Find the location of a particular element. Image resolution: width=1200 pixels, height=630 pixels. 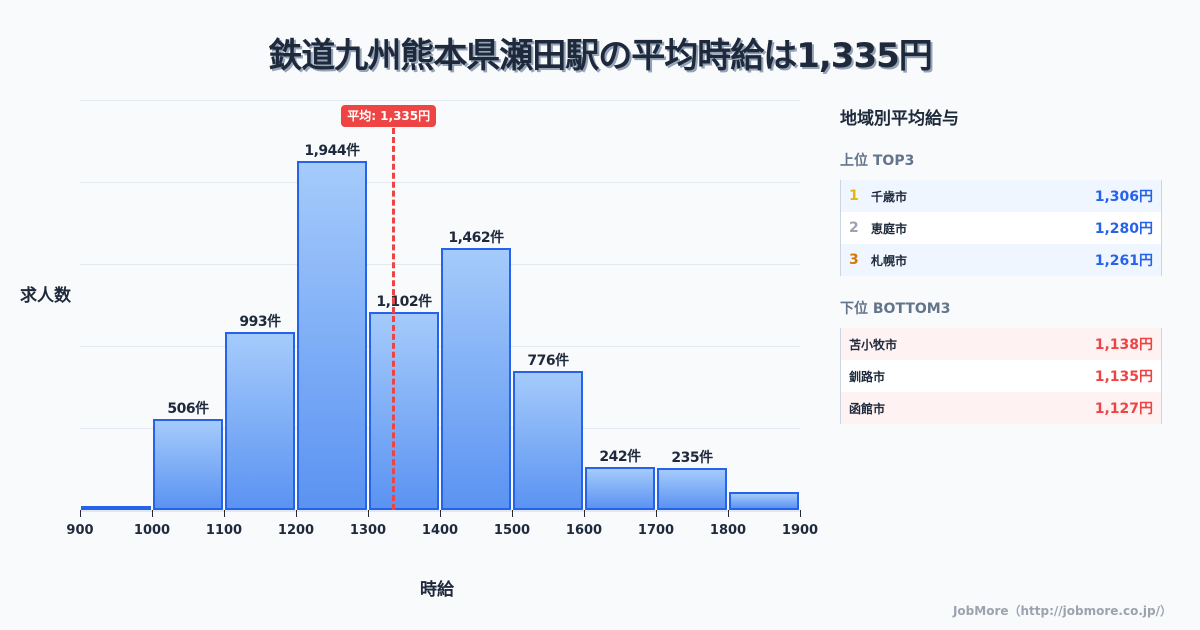

bar-value-label: 1,944件 is located at coordinates (332, 151).